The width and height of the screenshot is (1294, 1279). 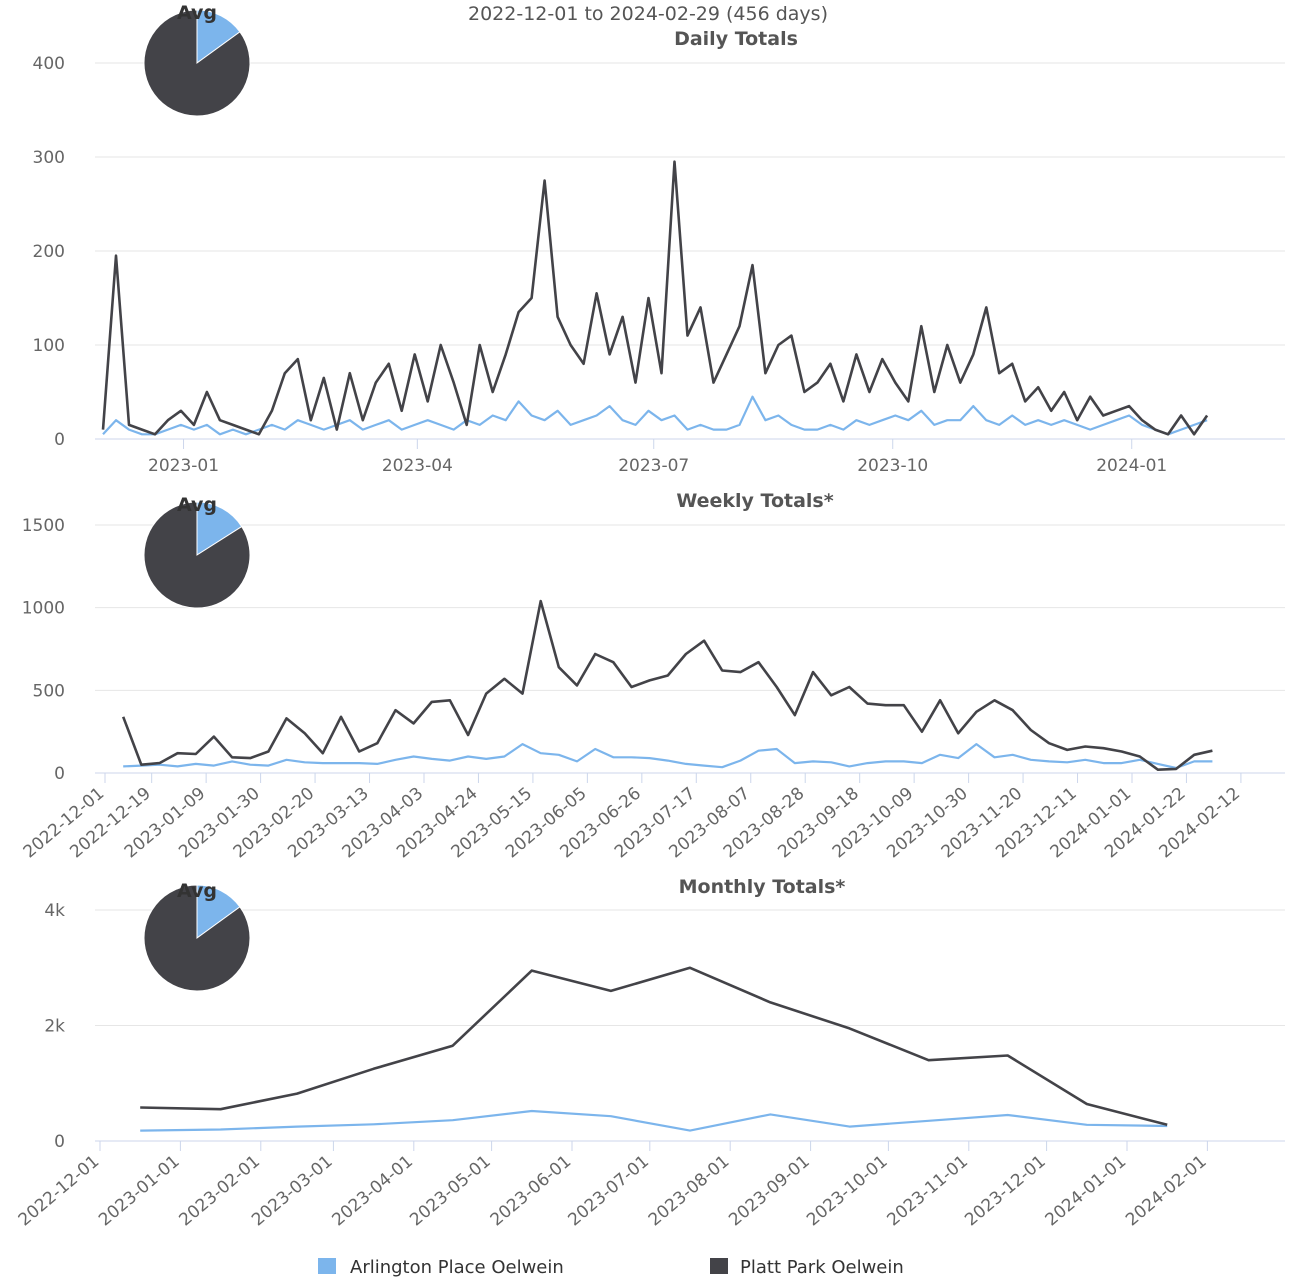 What do you see at coordinates (769, 1191) in the screenshot?
I see `x-tick-label: 2023-09-01` at bounding box center [769, 1191].